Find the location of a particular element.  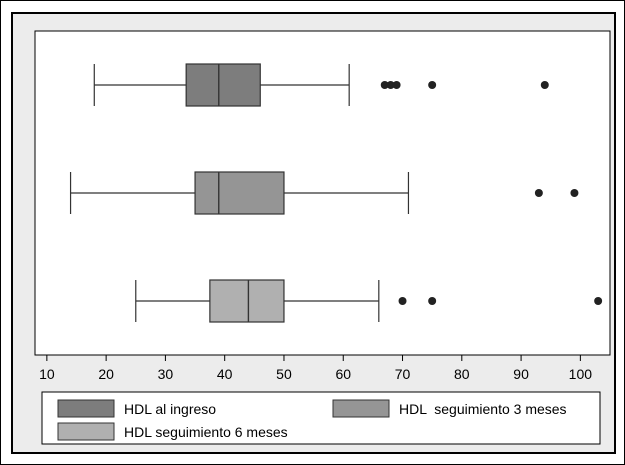

x-tick-label: 60 is located at coordinates (343, 374).